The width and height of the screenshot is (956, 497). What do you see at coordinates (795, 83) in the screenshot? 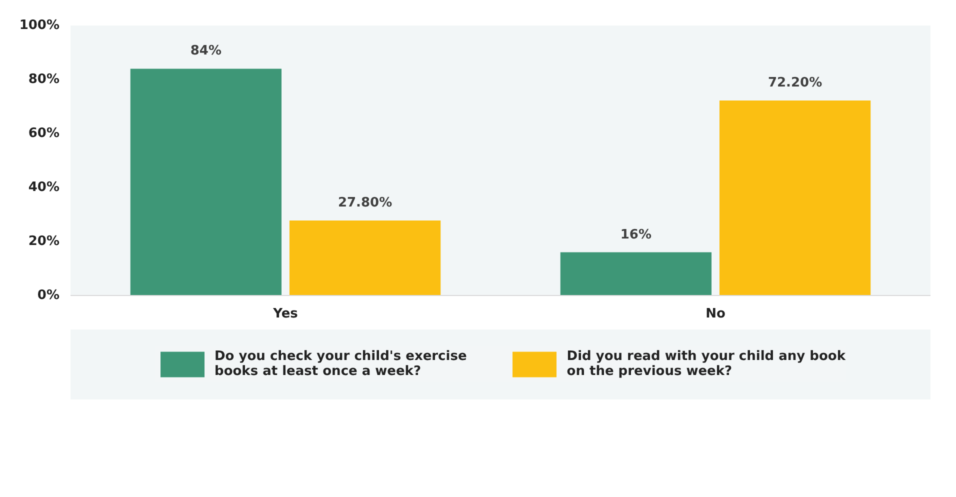
I see `data-label: 72.20%` at bounding box center [795, 83].